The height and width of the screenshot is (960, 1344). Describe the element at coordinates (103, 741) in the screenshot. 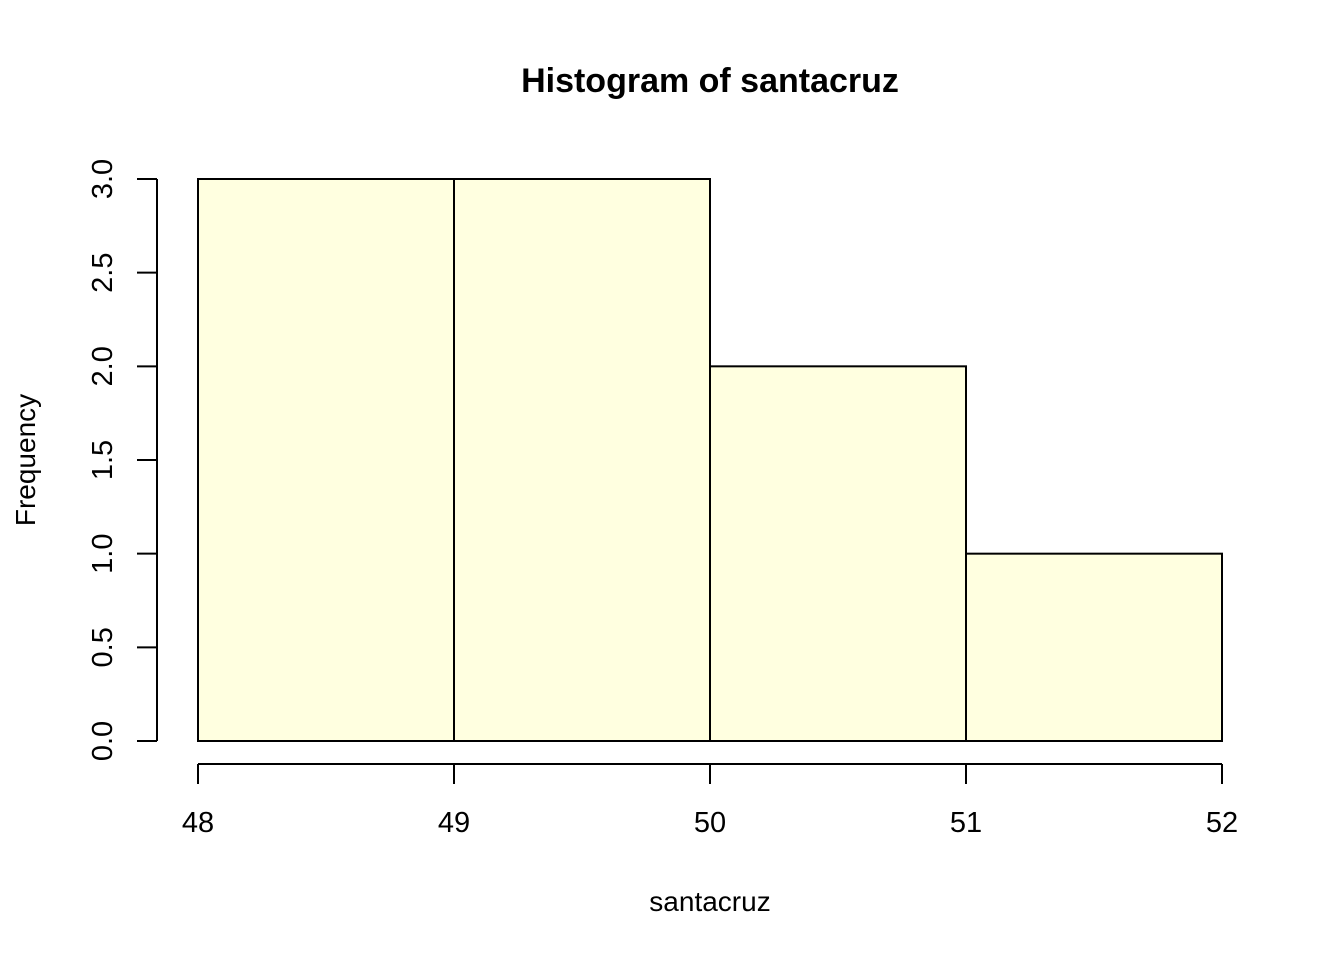

I see `y-tick-label: 0.0` at that location.